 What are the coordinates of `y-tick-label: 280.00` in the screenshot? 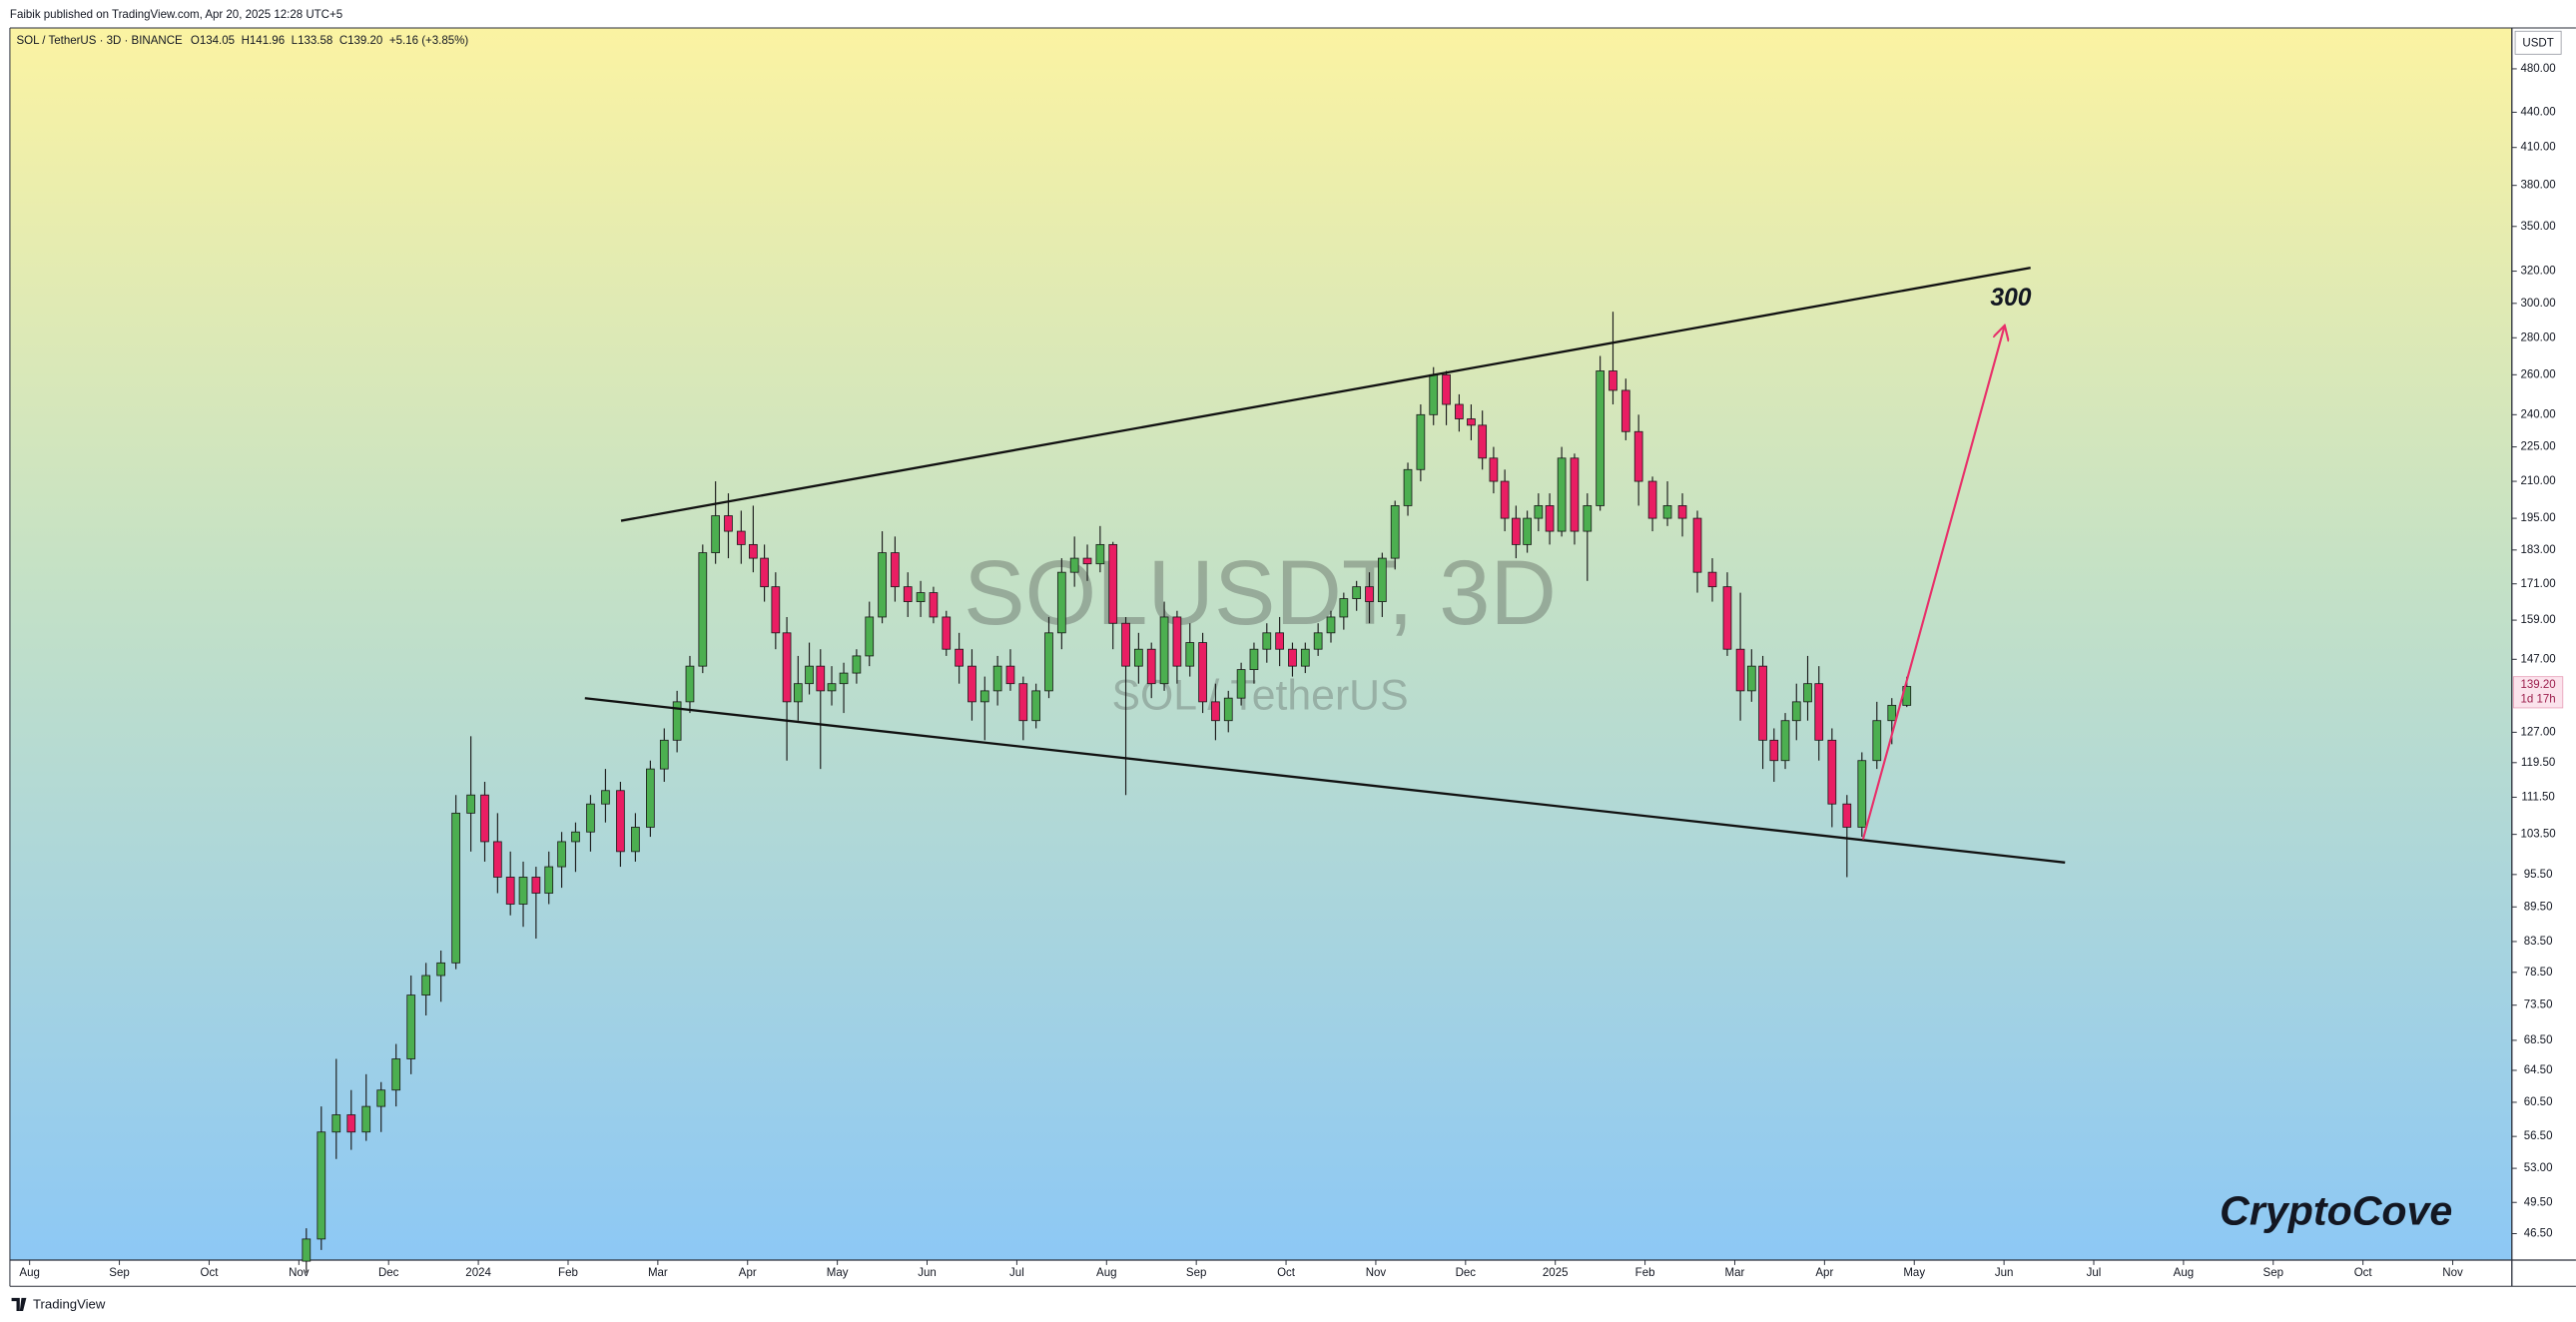 It's located at (2538, 337).